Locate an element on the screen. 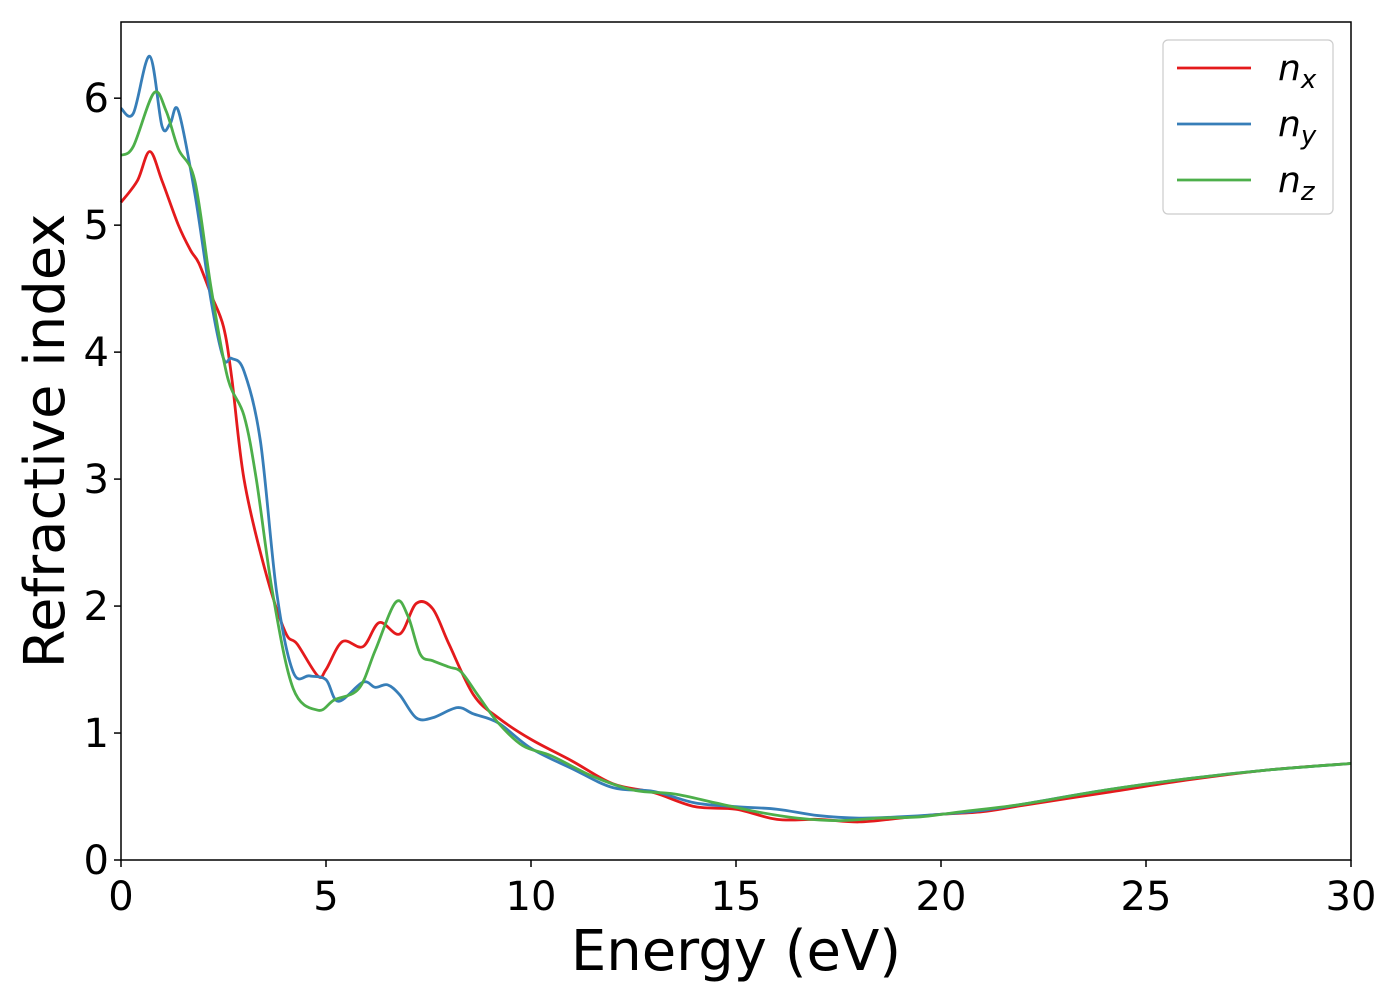  legend-subscript: z is located at coordinates (1308, 192).